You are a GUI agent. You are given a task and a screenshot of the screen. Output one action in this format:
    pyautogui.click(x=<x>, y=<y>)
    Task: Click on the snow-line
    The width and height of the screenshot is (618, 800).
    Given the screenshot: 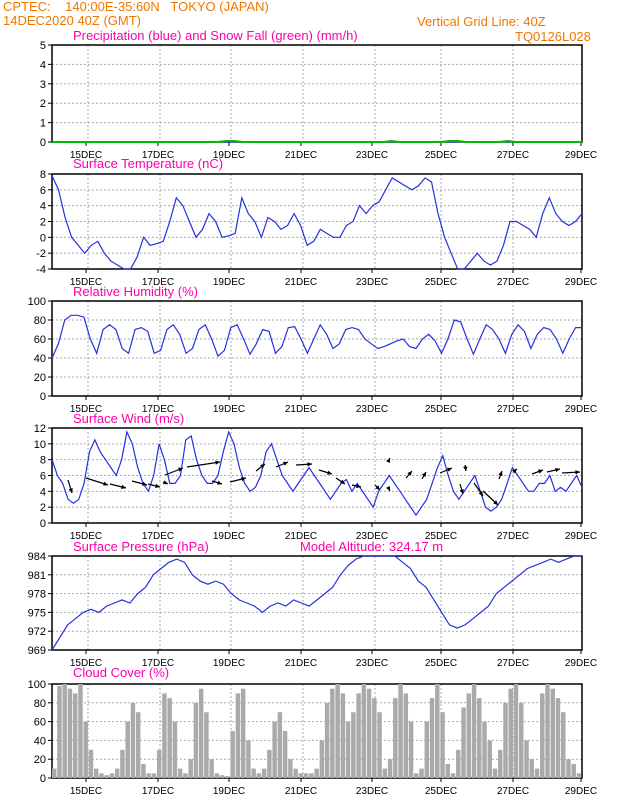 What is the action you would take?
    pyautogui.click(x=317, y=141)
    